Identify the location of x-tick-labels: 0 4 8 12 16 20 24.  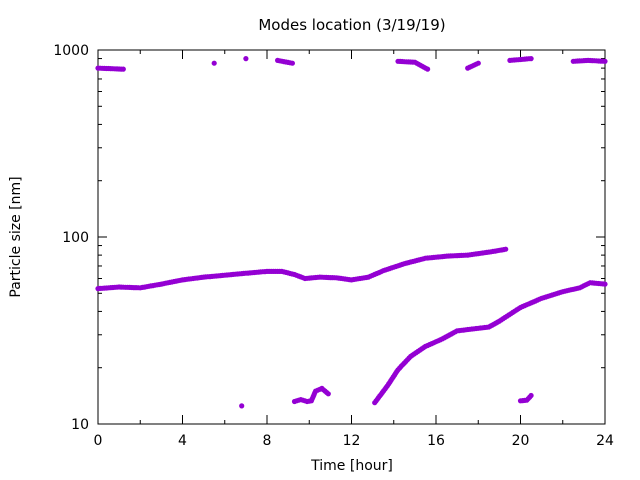
(354, 441).